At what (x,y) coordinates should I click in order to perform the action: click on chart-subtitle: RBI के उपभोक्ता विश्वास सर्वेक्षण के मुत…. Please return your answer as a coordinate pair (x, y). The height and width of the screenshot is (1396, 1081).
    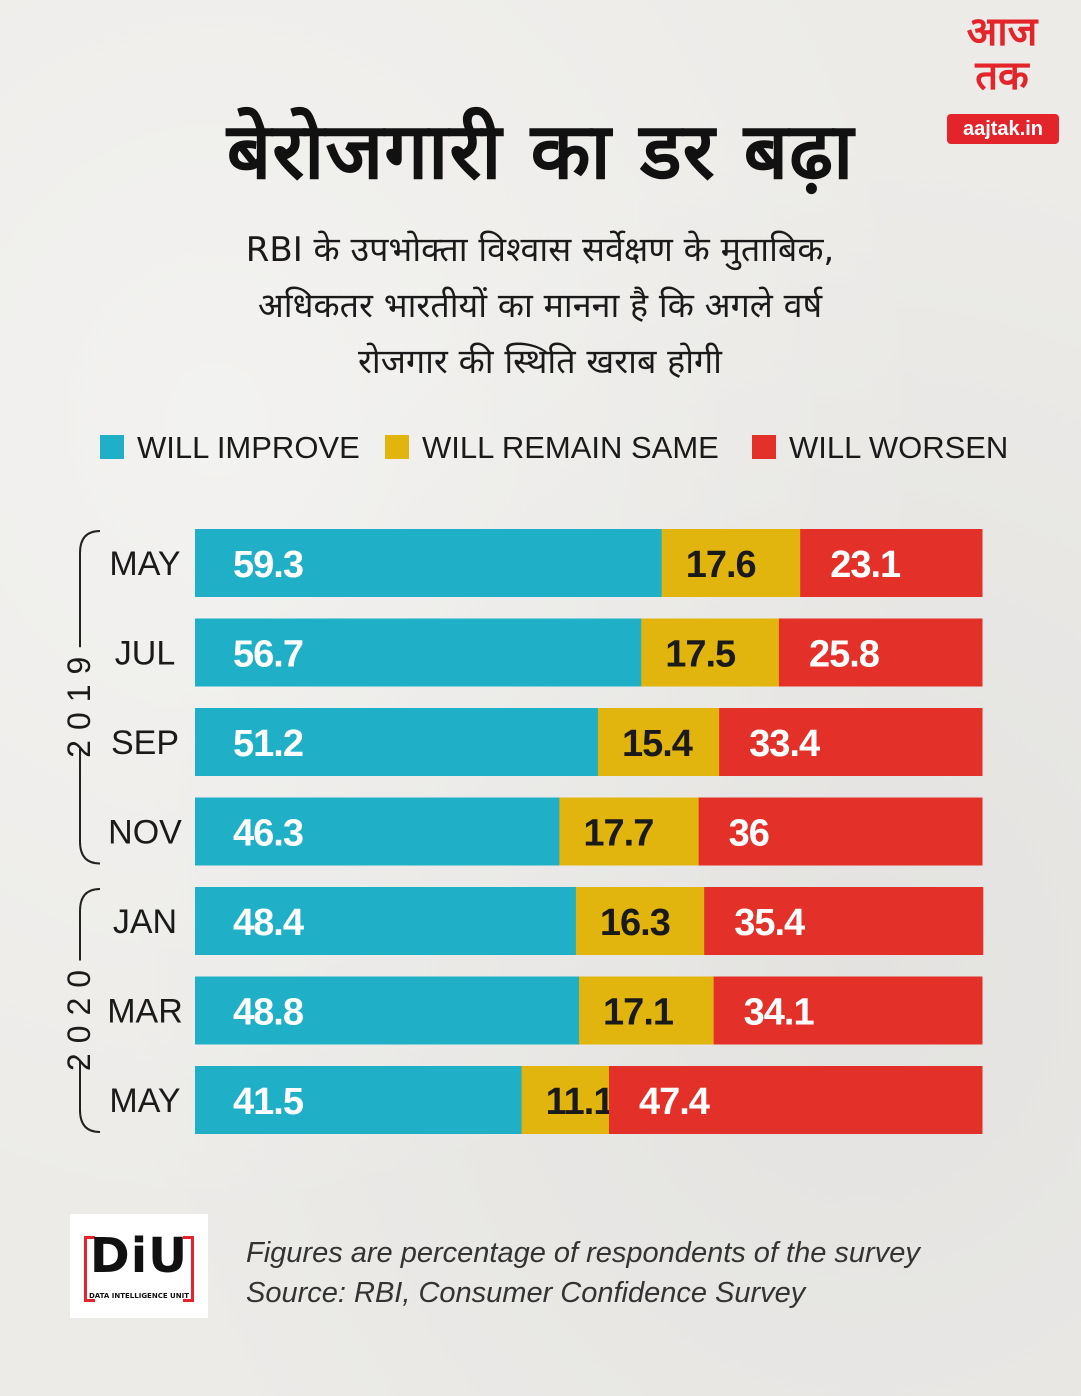
    Looking at the image, I should click on (540, 306).